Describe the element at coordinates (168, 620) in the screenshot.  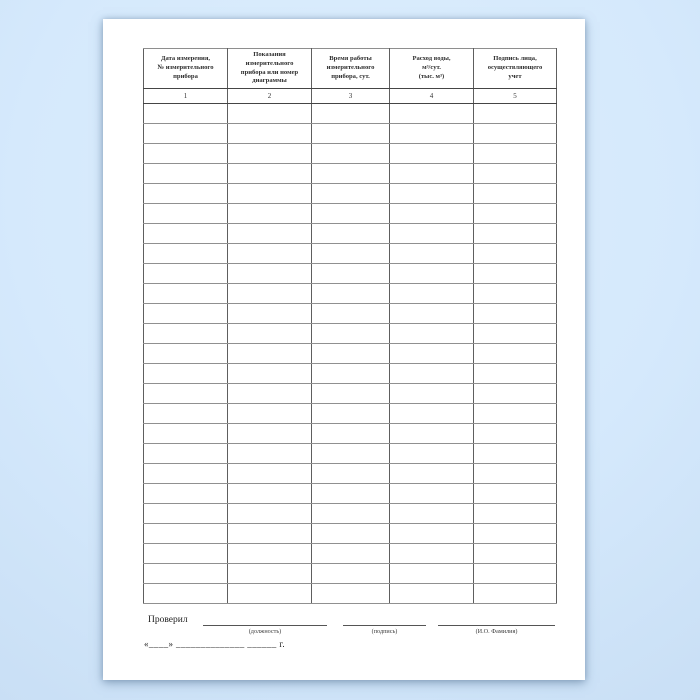
I see `checked-by-label: Проверил` at that location.